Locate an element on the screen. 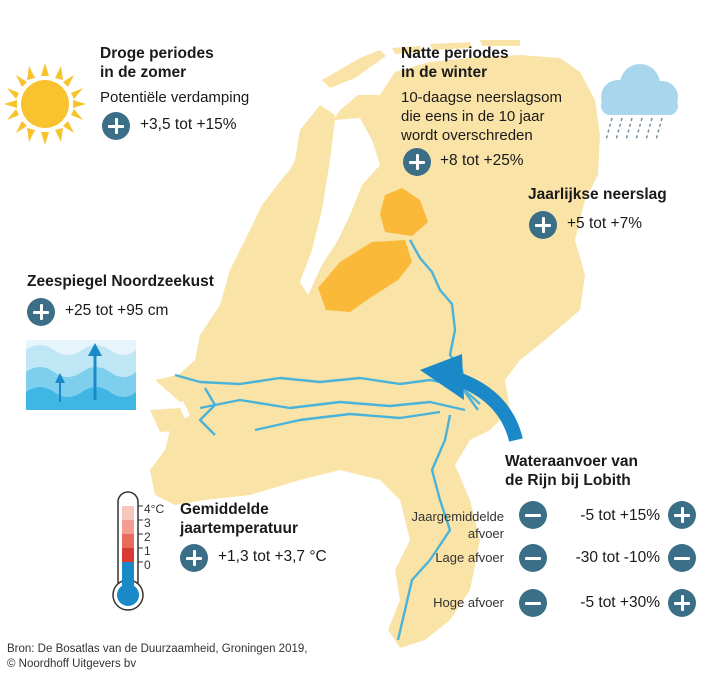 The width and height of the screenshot is (705, 677). temp-scale-2: 2 is located at coordinates (147, 537).